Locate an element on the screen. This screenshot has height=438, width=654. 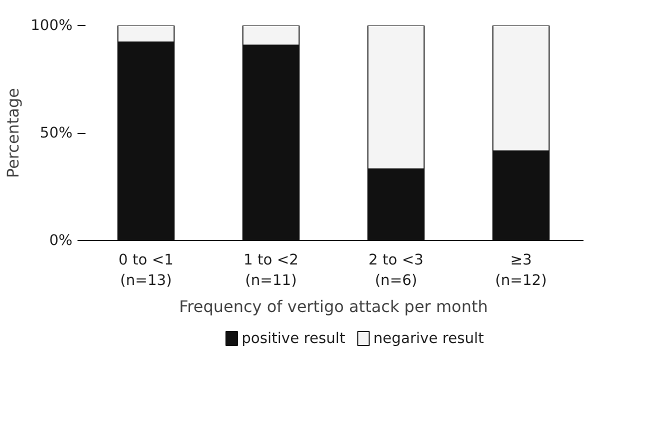
x-tick-label: 2 to <3 (n=6) is located at coordinates (396, 270).